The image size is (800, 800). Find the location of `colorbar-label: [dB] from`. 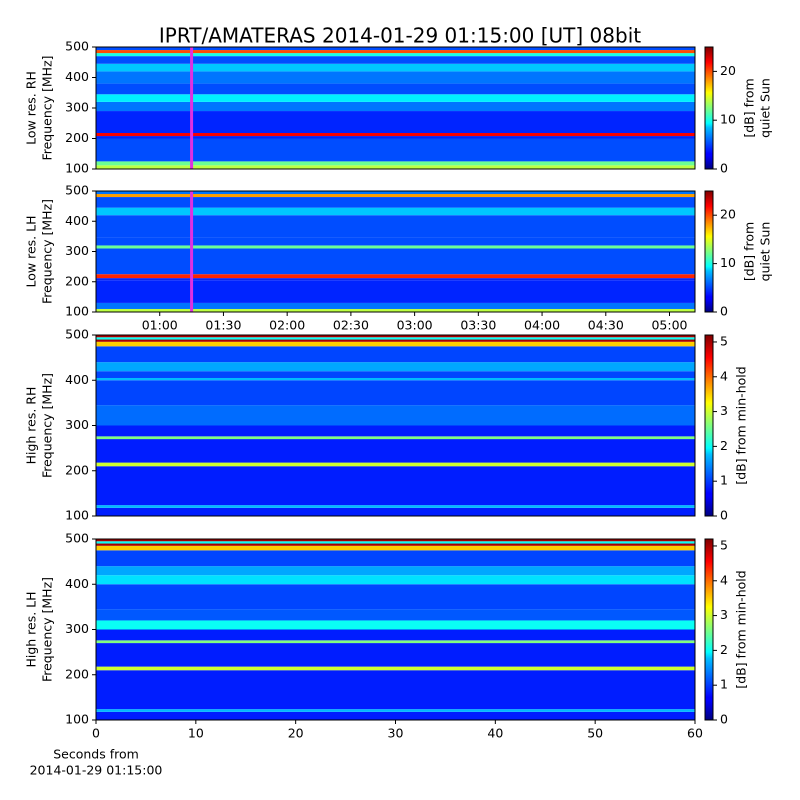

colorbar-label: [dB] from is located at coordinates (749, 251).